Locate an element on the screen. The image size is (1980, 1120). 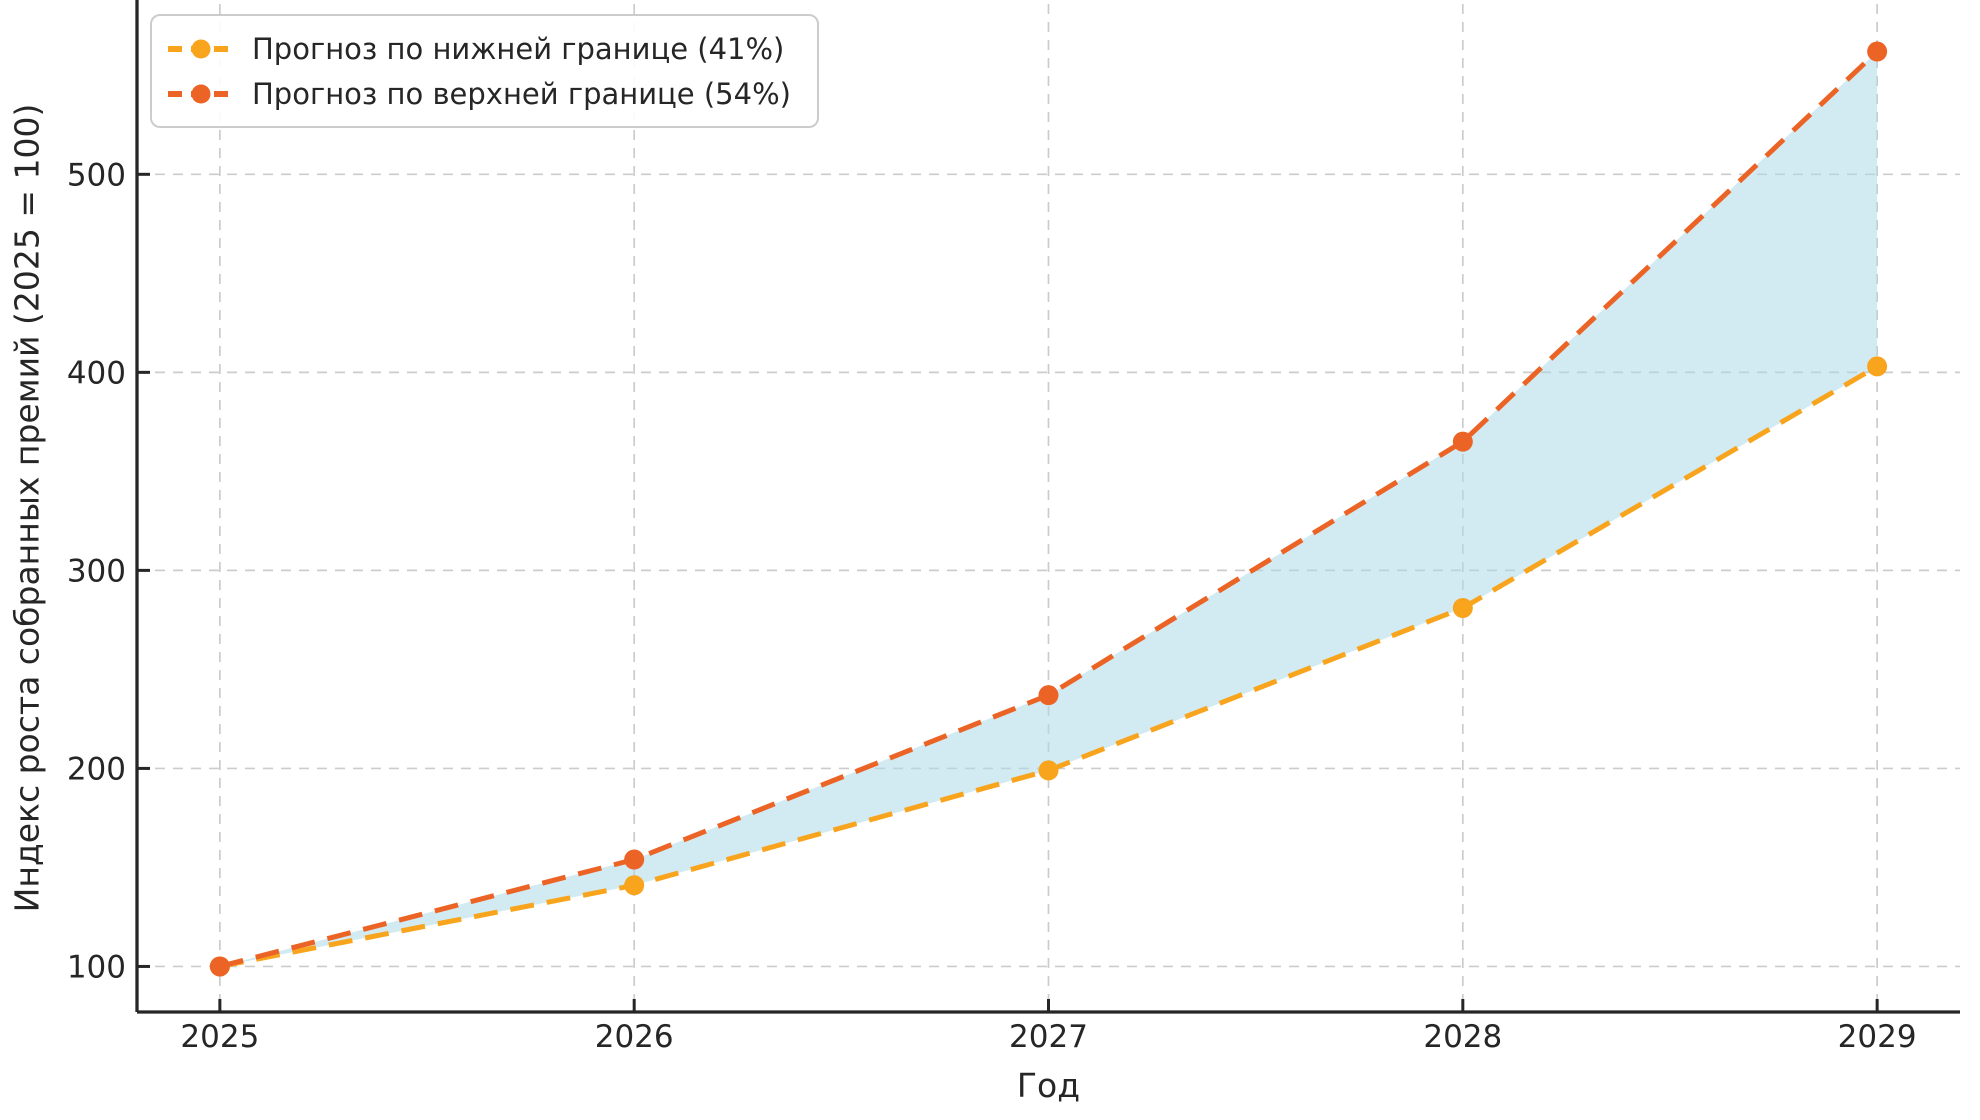
x-tick-label-2028: 2028 is located at coordinates (1462, 1037).